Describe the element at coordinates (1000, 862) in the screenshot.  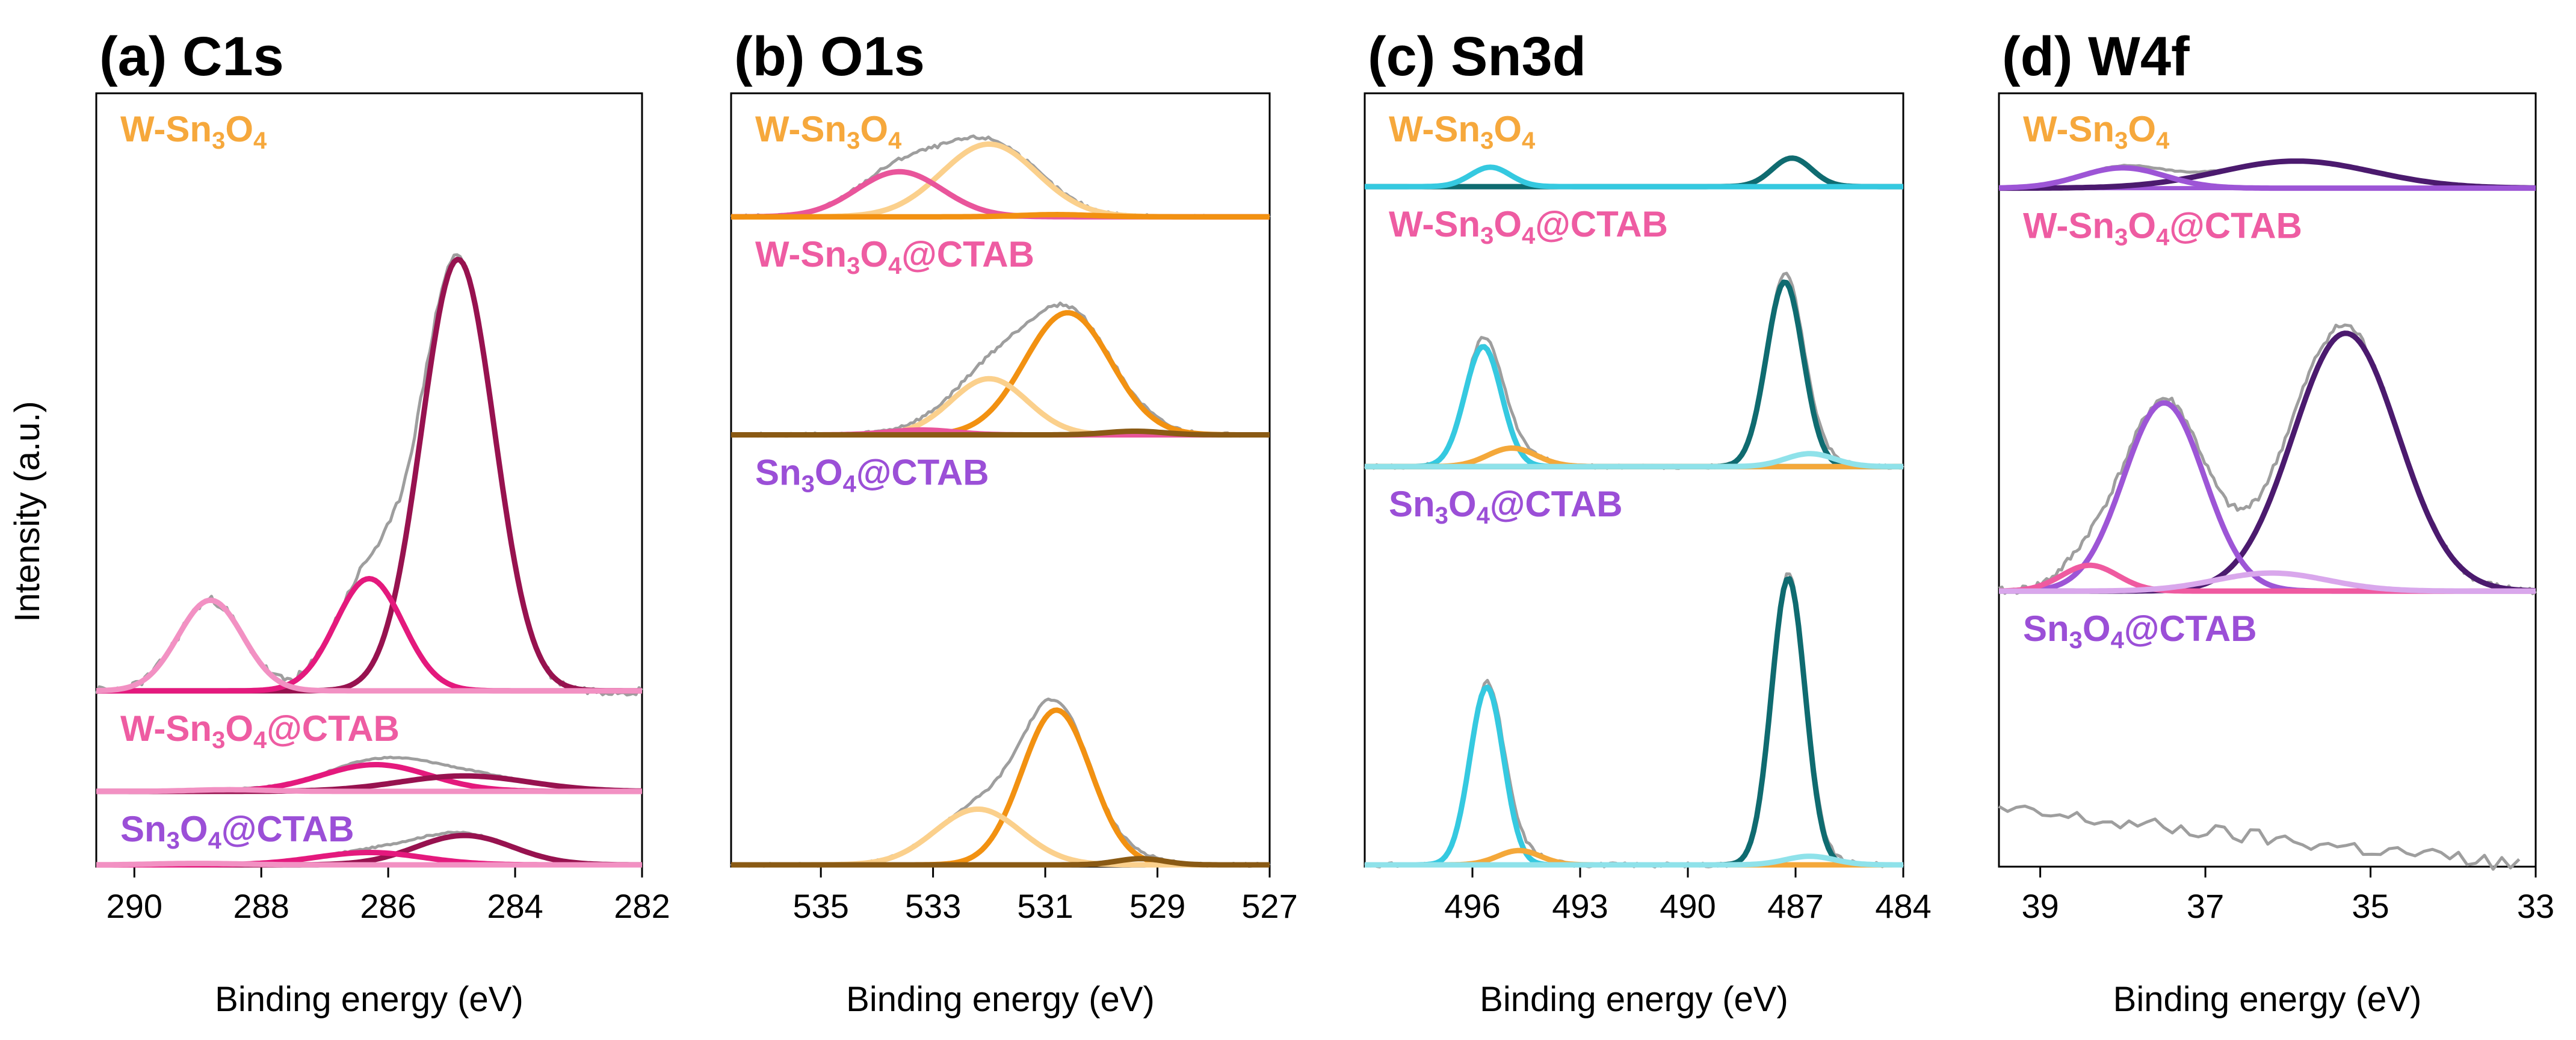
I see `fit-component-529.3` at that location.